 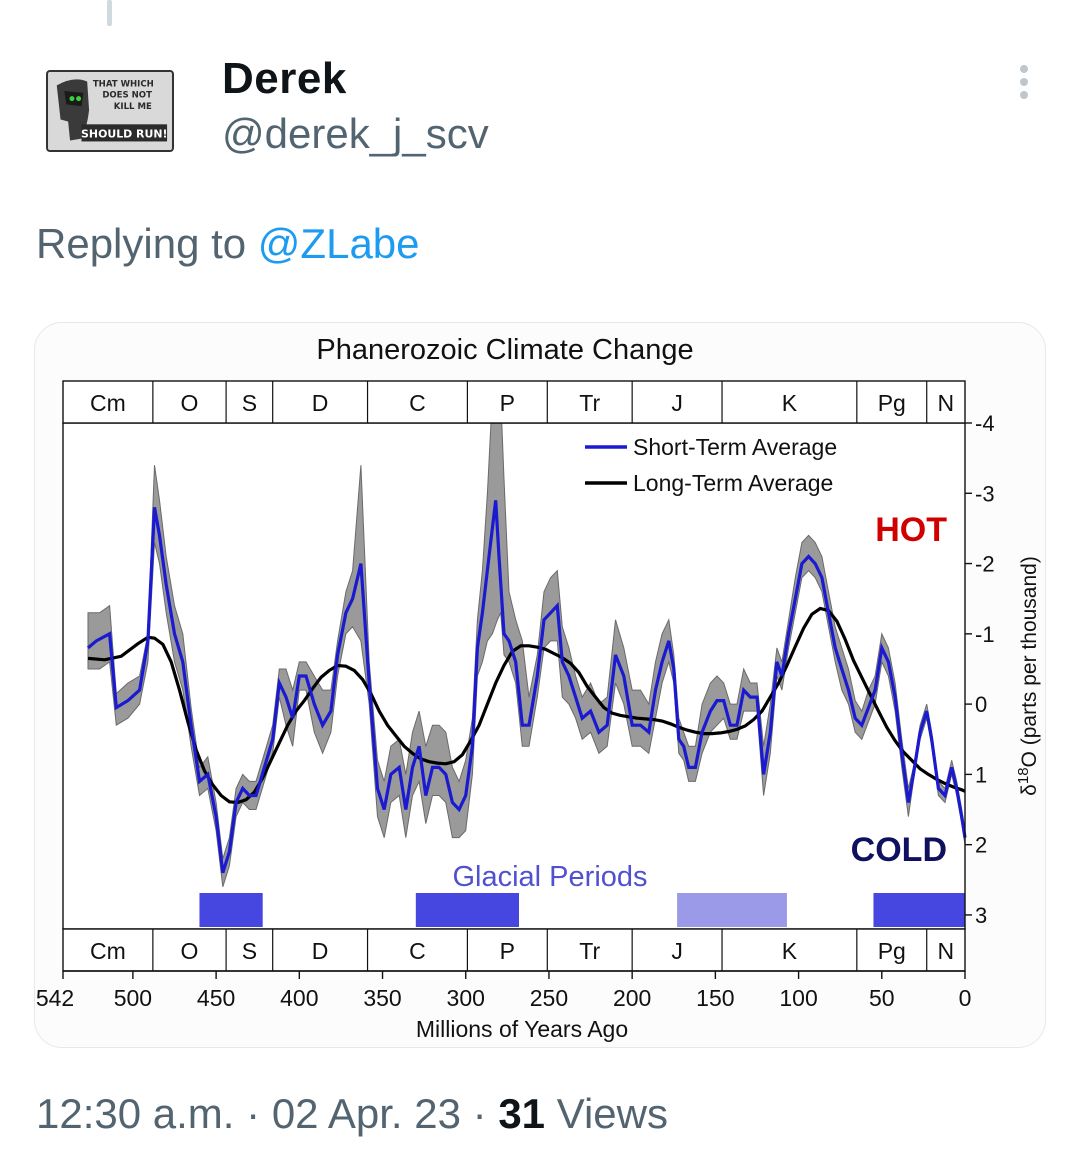 What do you see at coordinates (985, 564) in the screenshot?
I see `y-tick-label: -2` at bounding box center [985, 564].